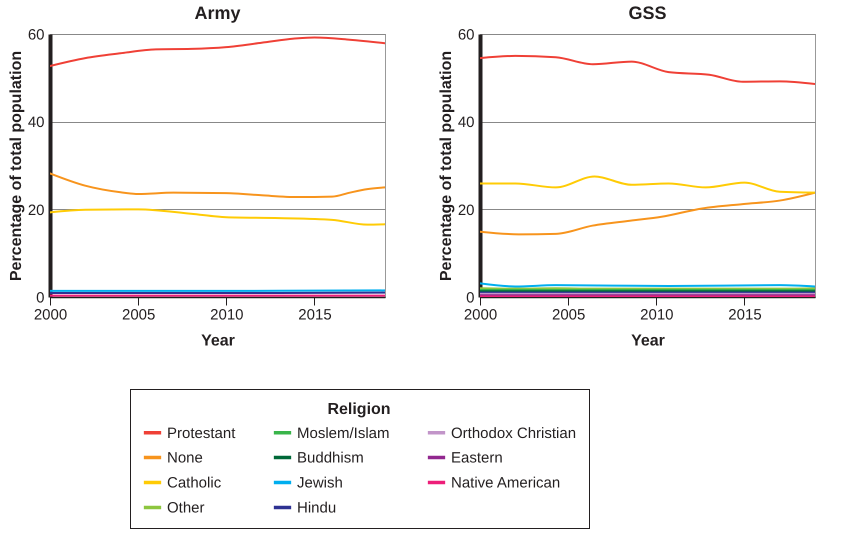 This screenshot has width=845, height=551. What do you see at coordinates (320, 483) in the screenshot?
I see `legend-label: Jewish` at bounding box center [320, 483].